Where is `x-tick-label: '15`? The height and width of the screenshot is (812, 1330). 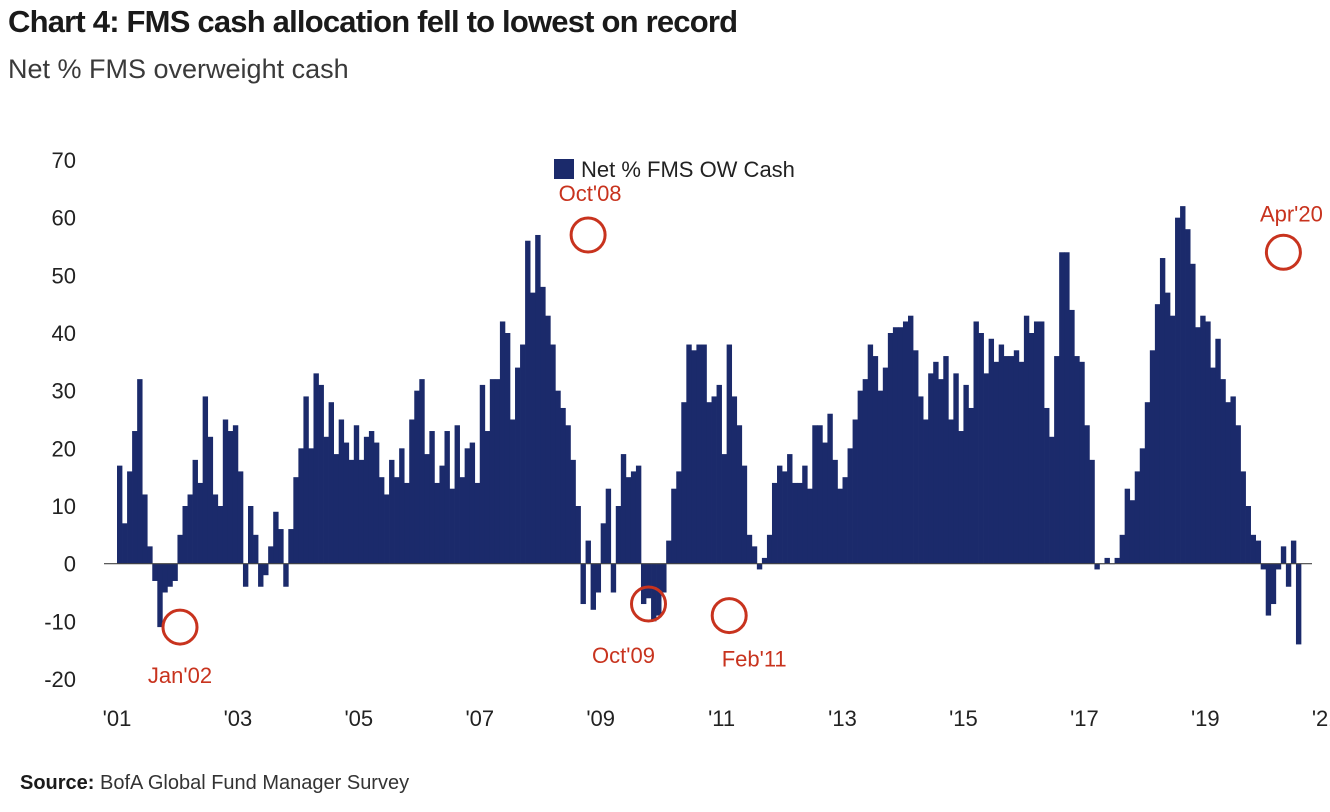
x-tick-label: '15 is located at coordinates (963, 718).